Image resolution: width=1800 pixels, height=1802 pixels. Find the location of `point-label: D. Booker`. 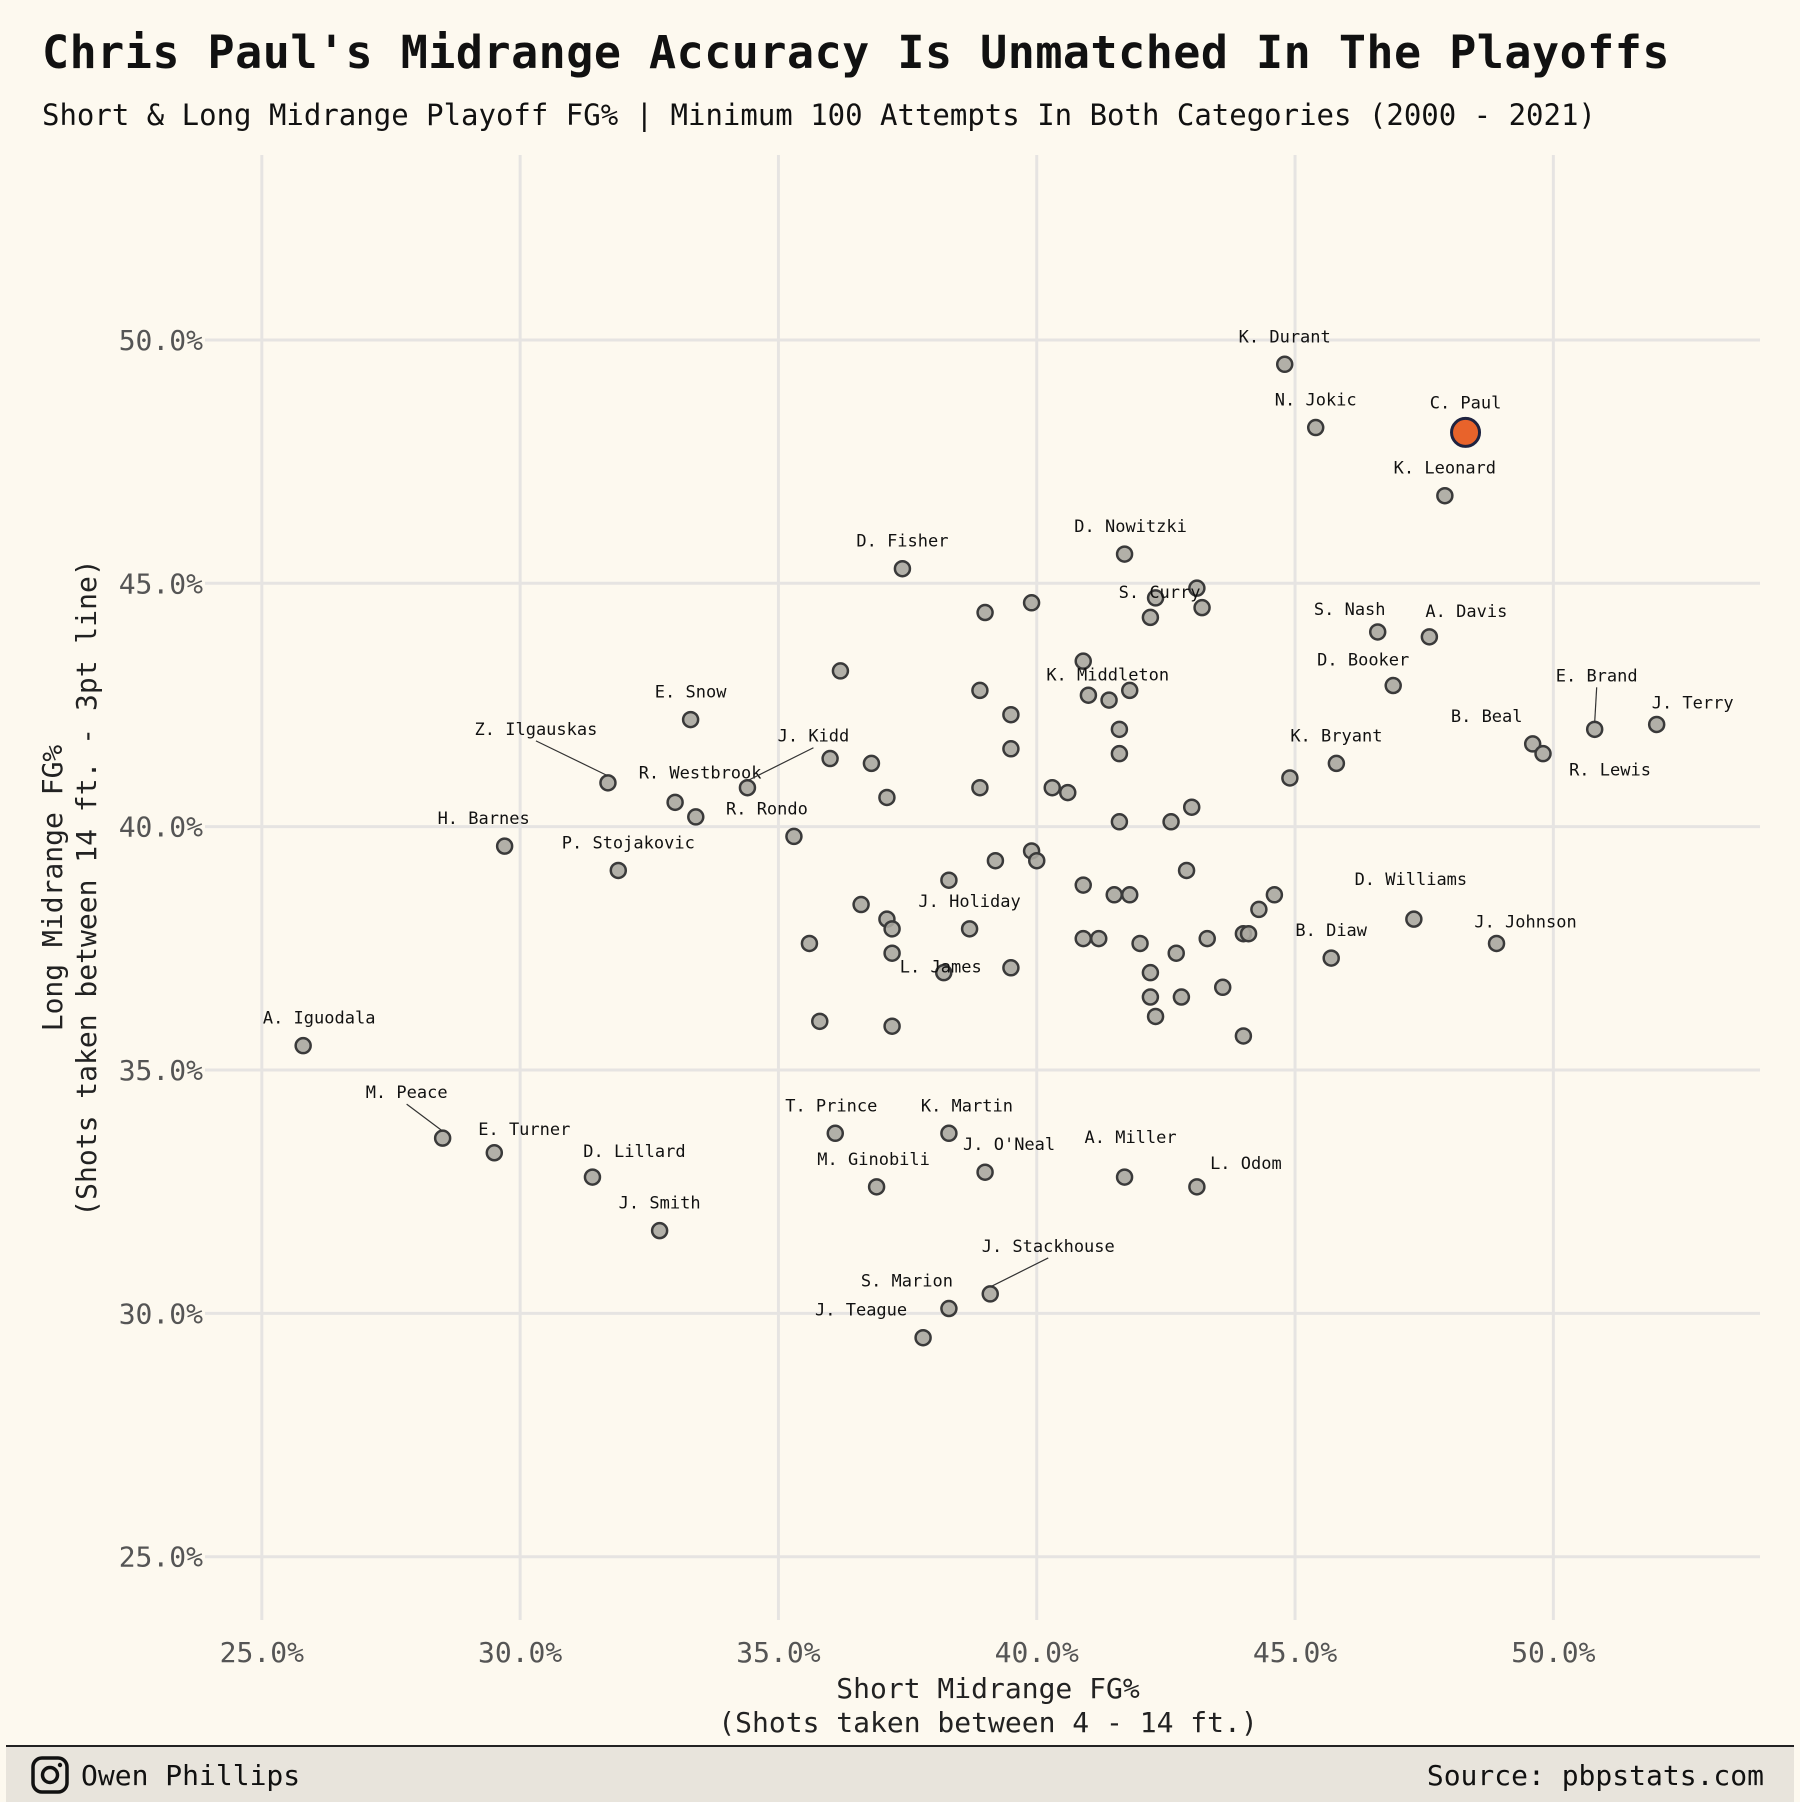

point-label: D. Booker is located at coordinates (1363, 661).